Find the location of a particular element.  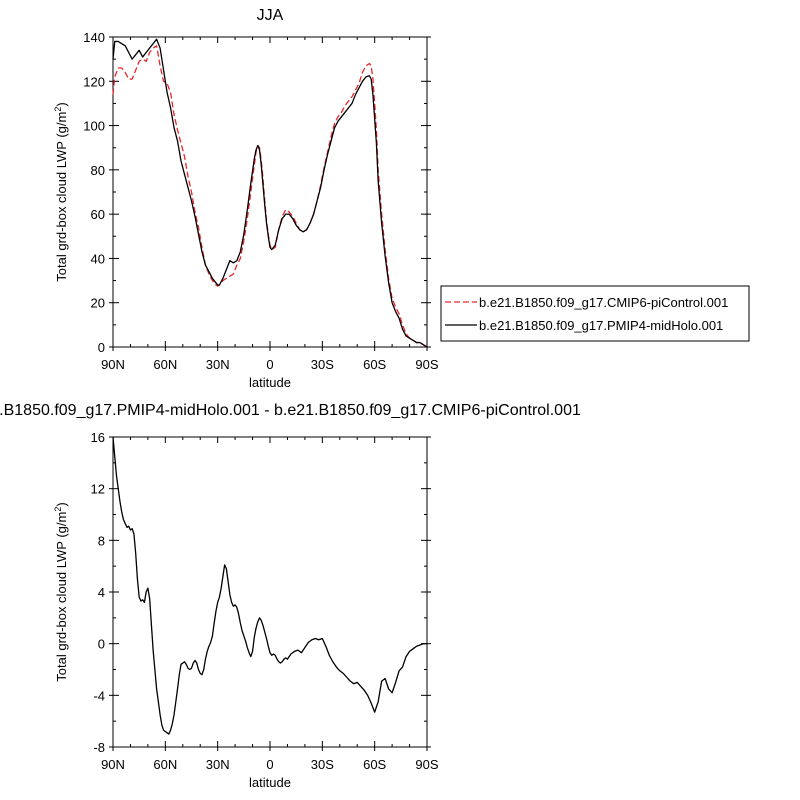

legend-label-2: b.e21.B1850.f09_g17.PMIP4-midHolo.001 is located at coordinates (601, 325).